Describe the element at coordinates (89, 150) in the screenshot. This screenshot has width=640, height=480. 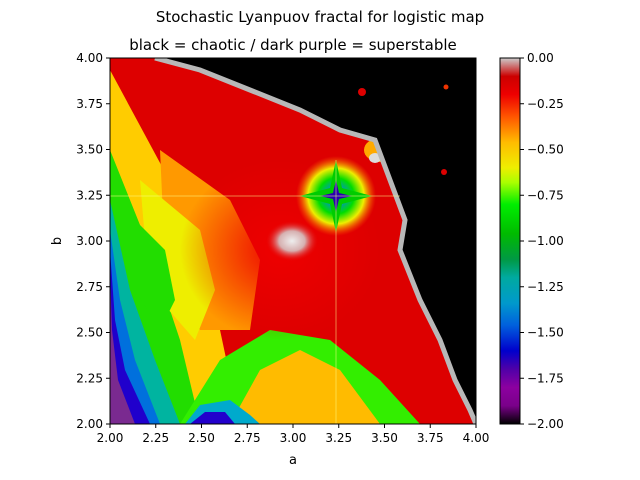
I see `y-tick-label: 3.50` at that location.